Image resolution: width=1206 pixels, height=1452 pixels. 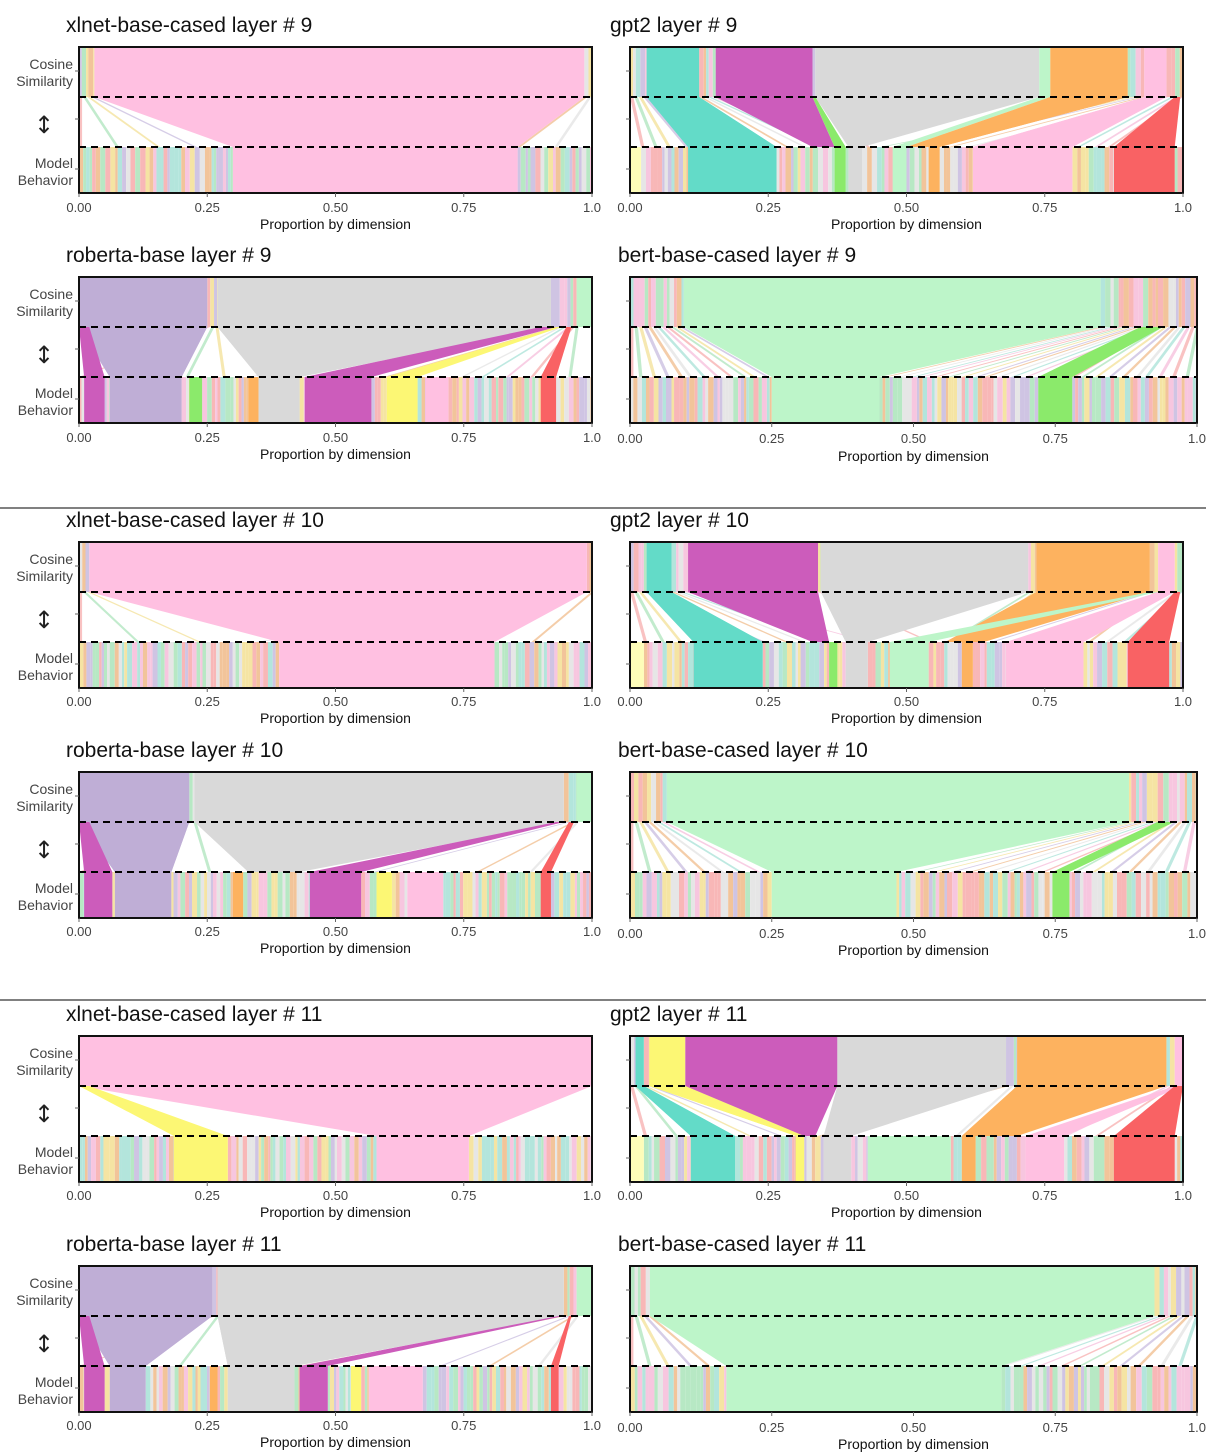 What do you see at coordinates (771, 933) in the screenshot?
I see `x-tick-label: 0.25` at bounding box center [771, 933].